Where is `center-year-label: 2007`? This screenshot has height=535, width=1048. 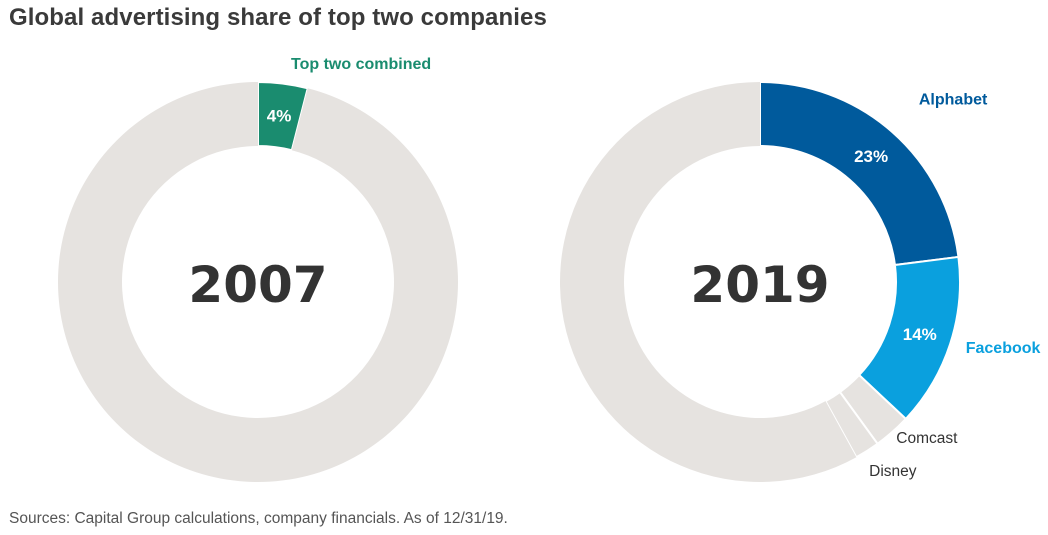 center-year-label: 2007 is located at coordinates (257, 285).